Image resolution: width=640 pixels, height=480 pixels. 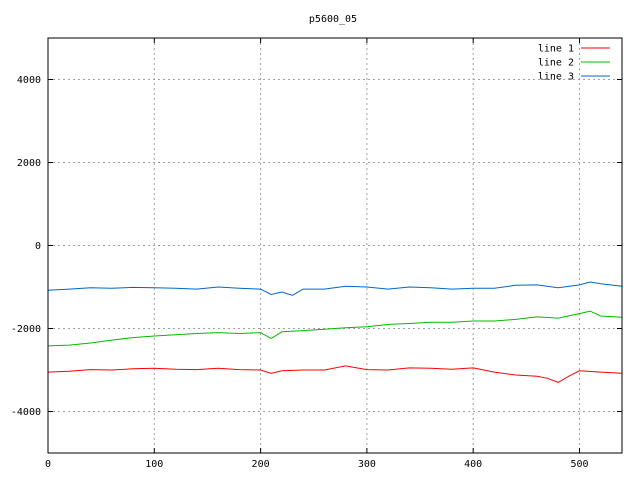 I want to click on x-tick-label: 300, so click(x=367, y=464).